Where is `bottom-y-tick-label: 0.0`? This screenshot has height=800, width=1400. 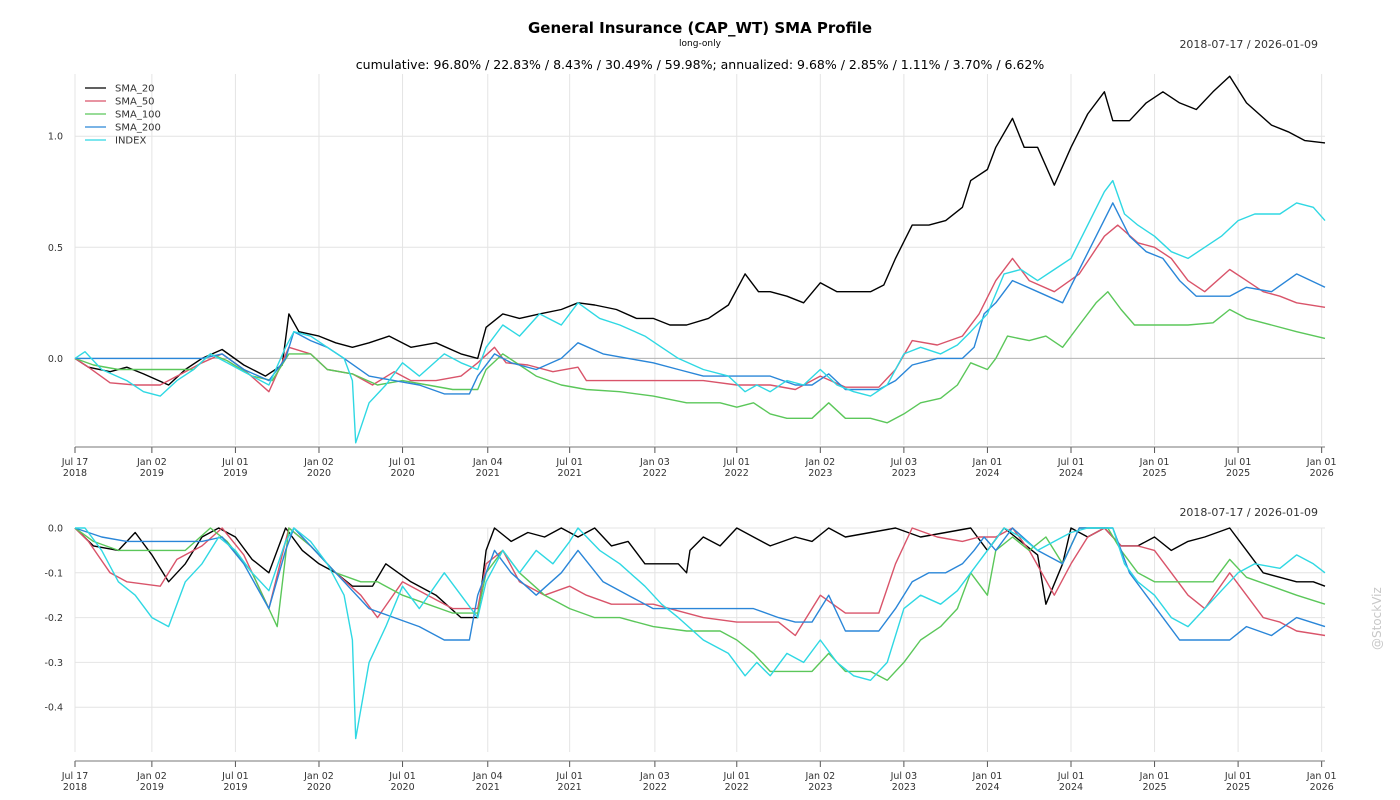 bottom-y-tick-label: 0.0 is located at coordinates (55, 529).